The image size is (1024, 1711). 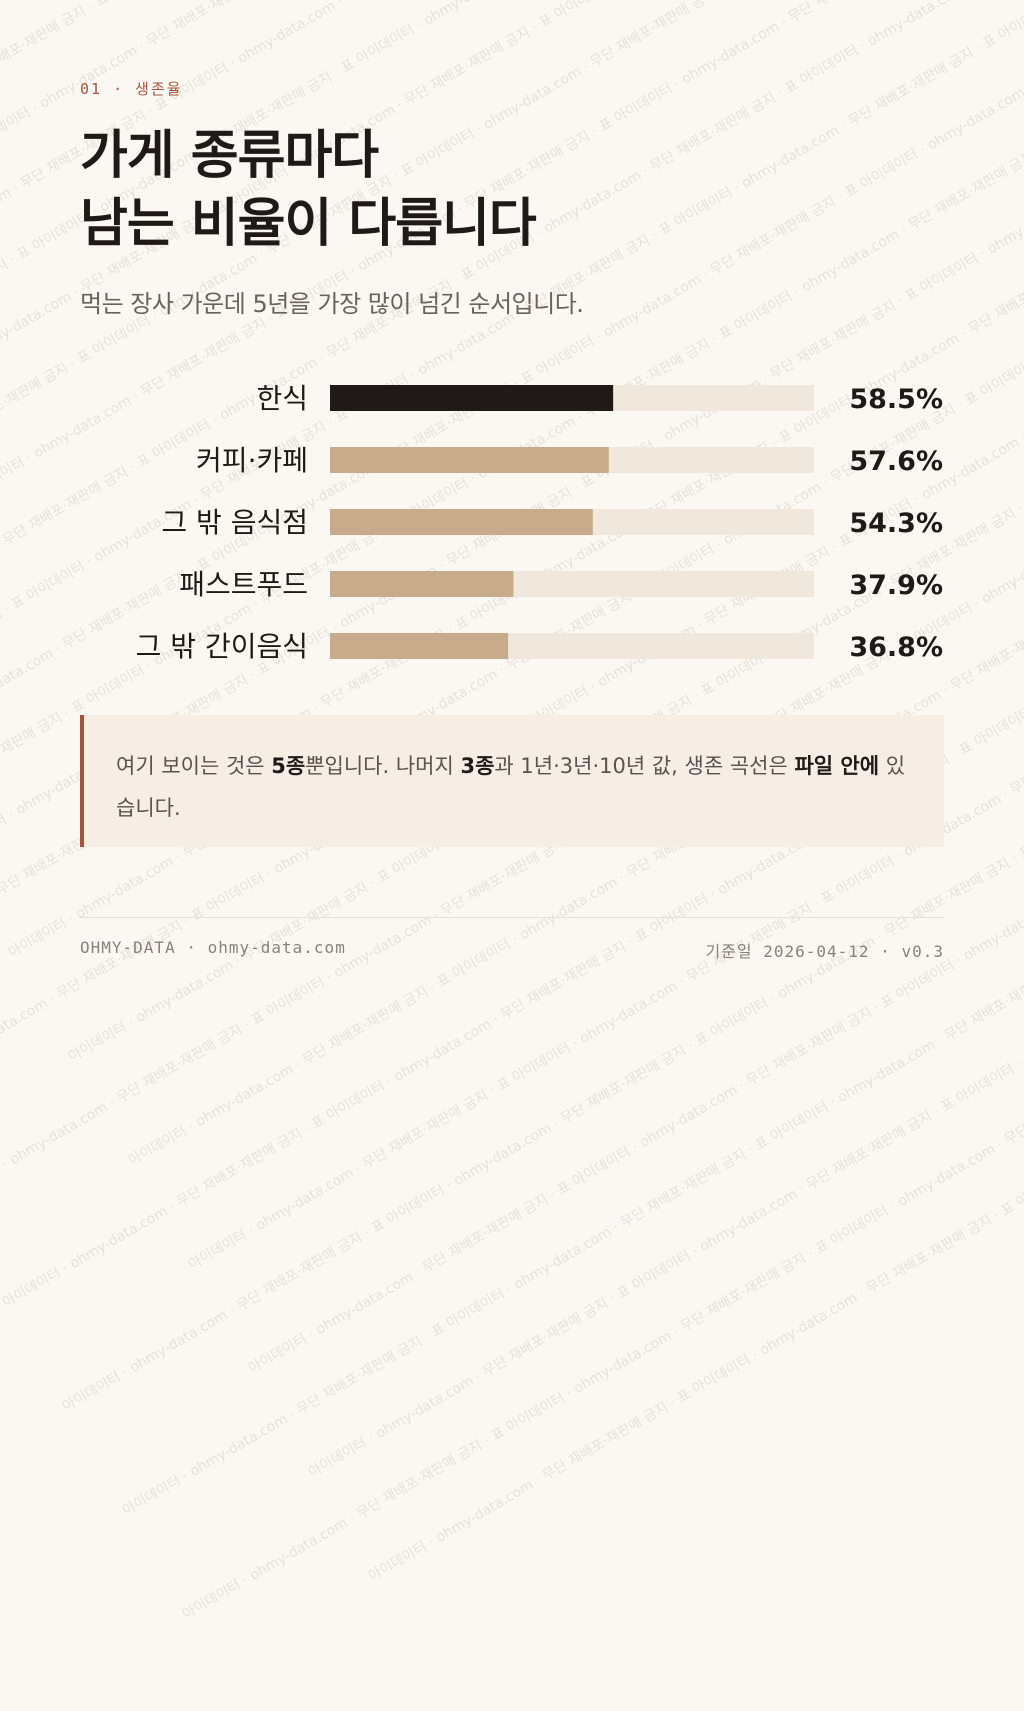 What do you see at coordinates (213, 947) in the screenshot?
I see `footer-brand: OHMY-DATA · ohmy-data.com` at bounding box center [213, 947].